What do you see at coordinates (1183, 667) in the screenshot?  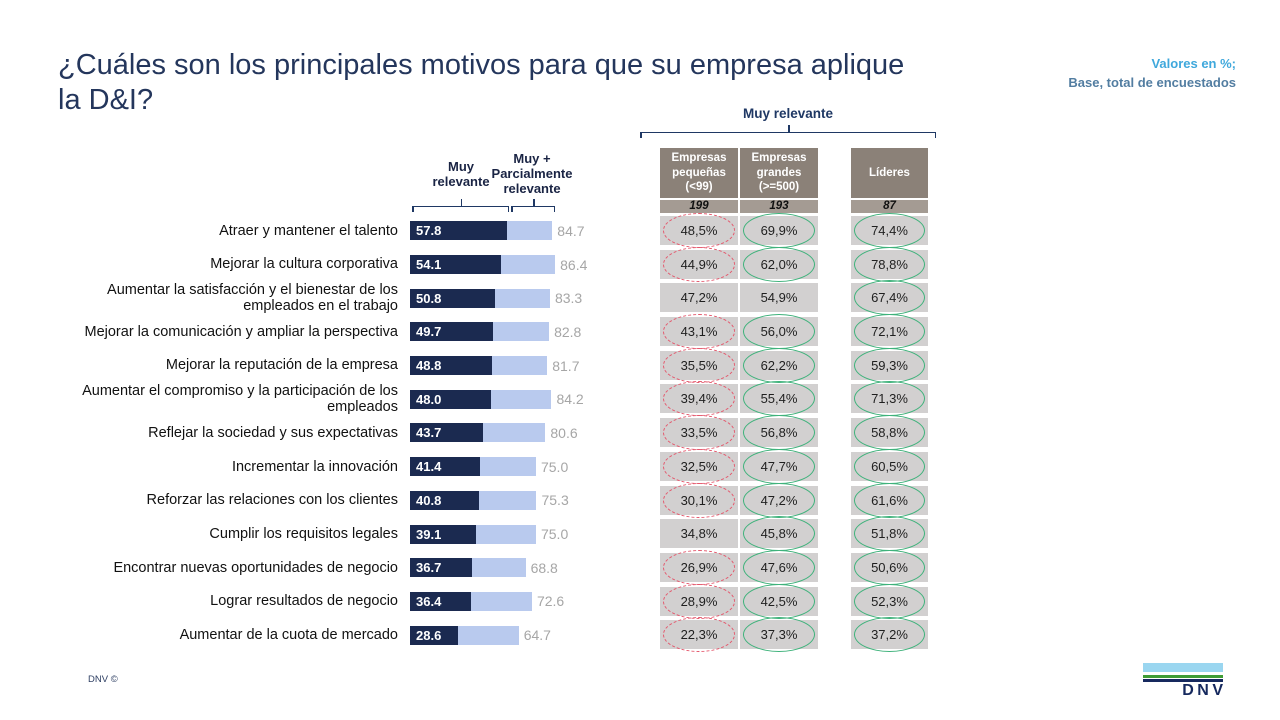 I see `logo-lightblue-bar` at bounding box center [1183, 667].